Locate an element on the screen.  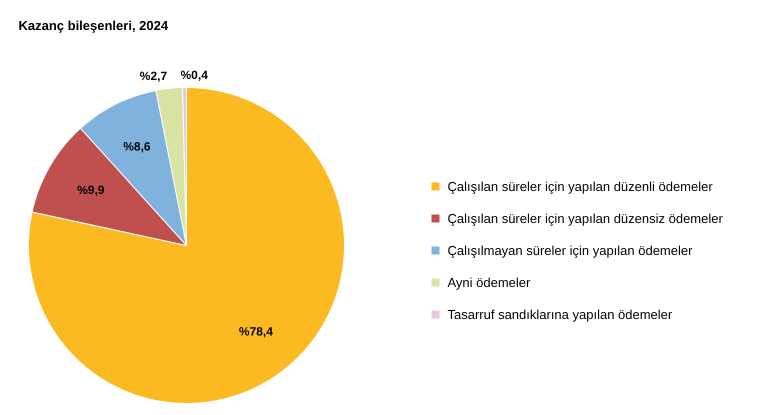
data-label: %2,7 is located at coordinates (154, 75).